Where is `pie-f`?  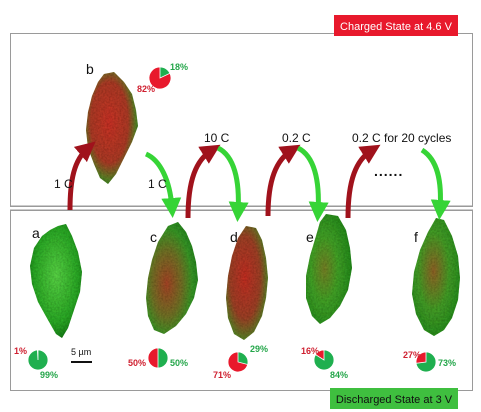
pie-f is located at coordinates (426, 362).